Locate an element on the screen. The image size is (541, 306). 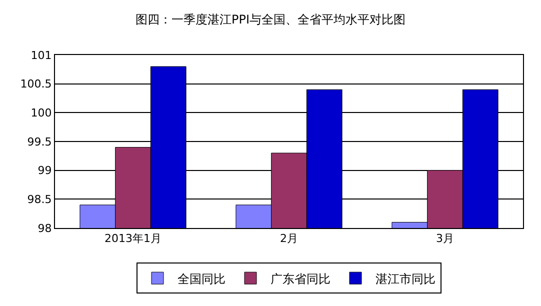
y-tick-label: 100 is located at coordinates (41, 113).